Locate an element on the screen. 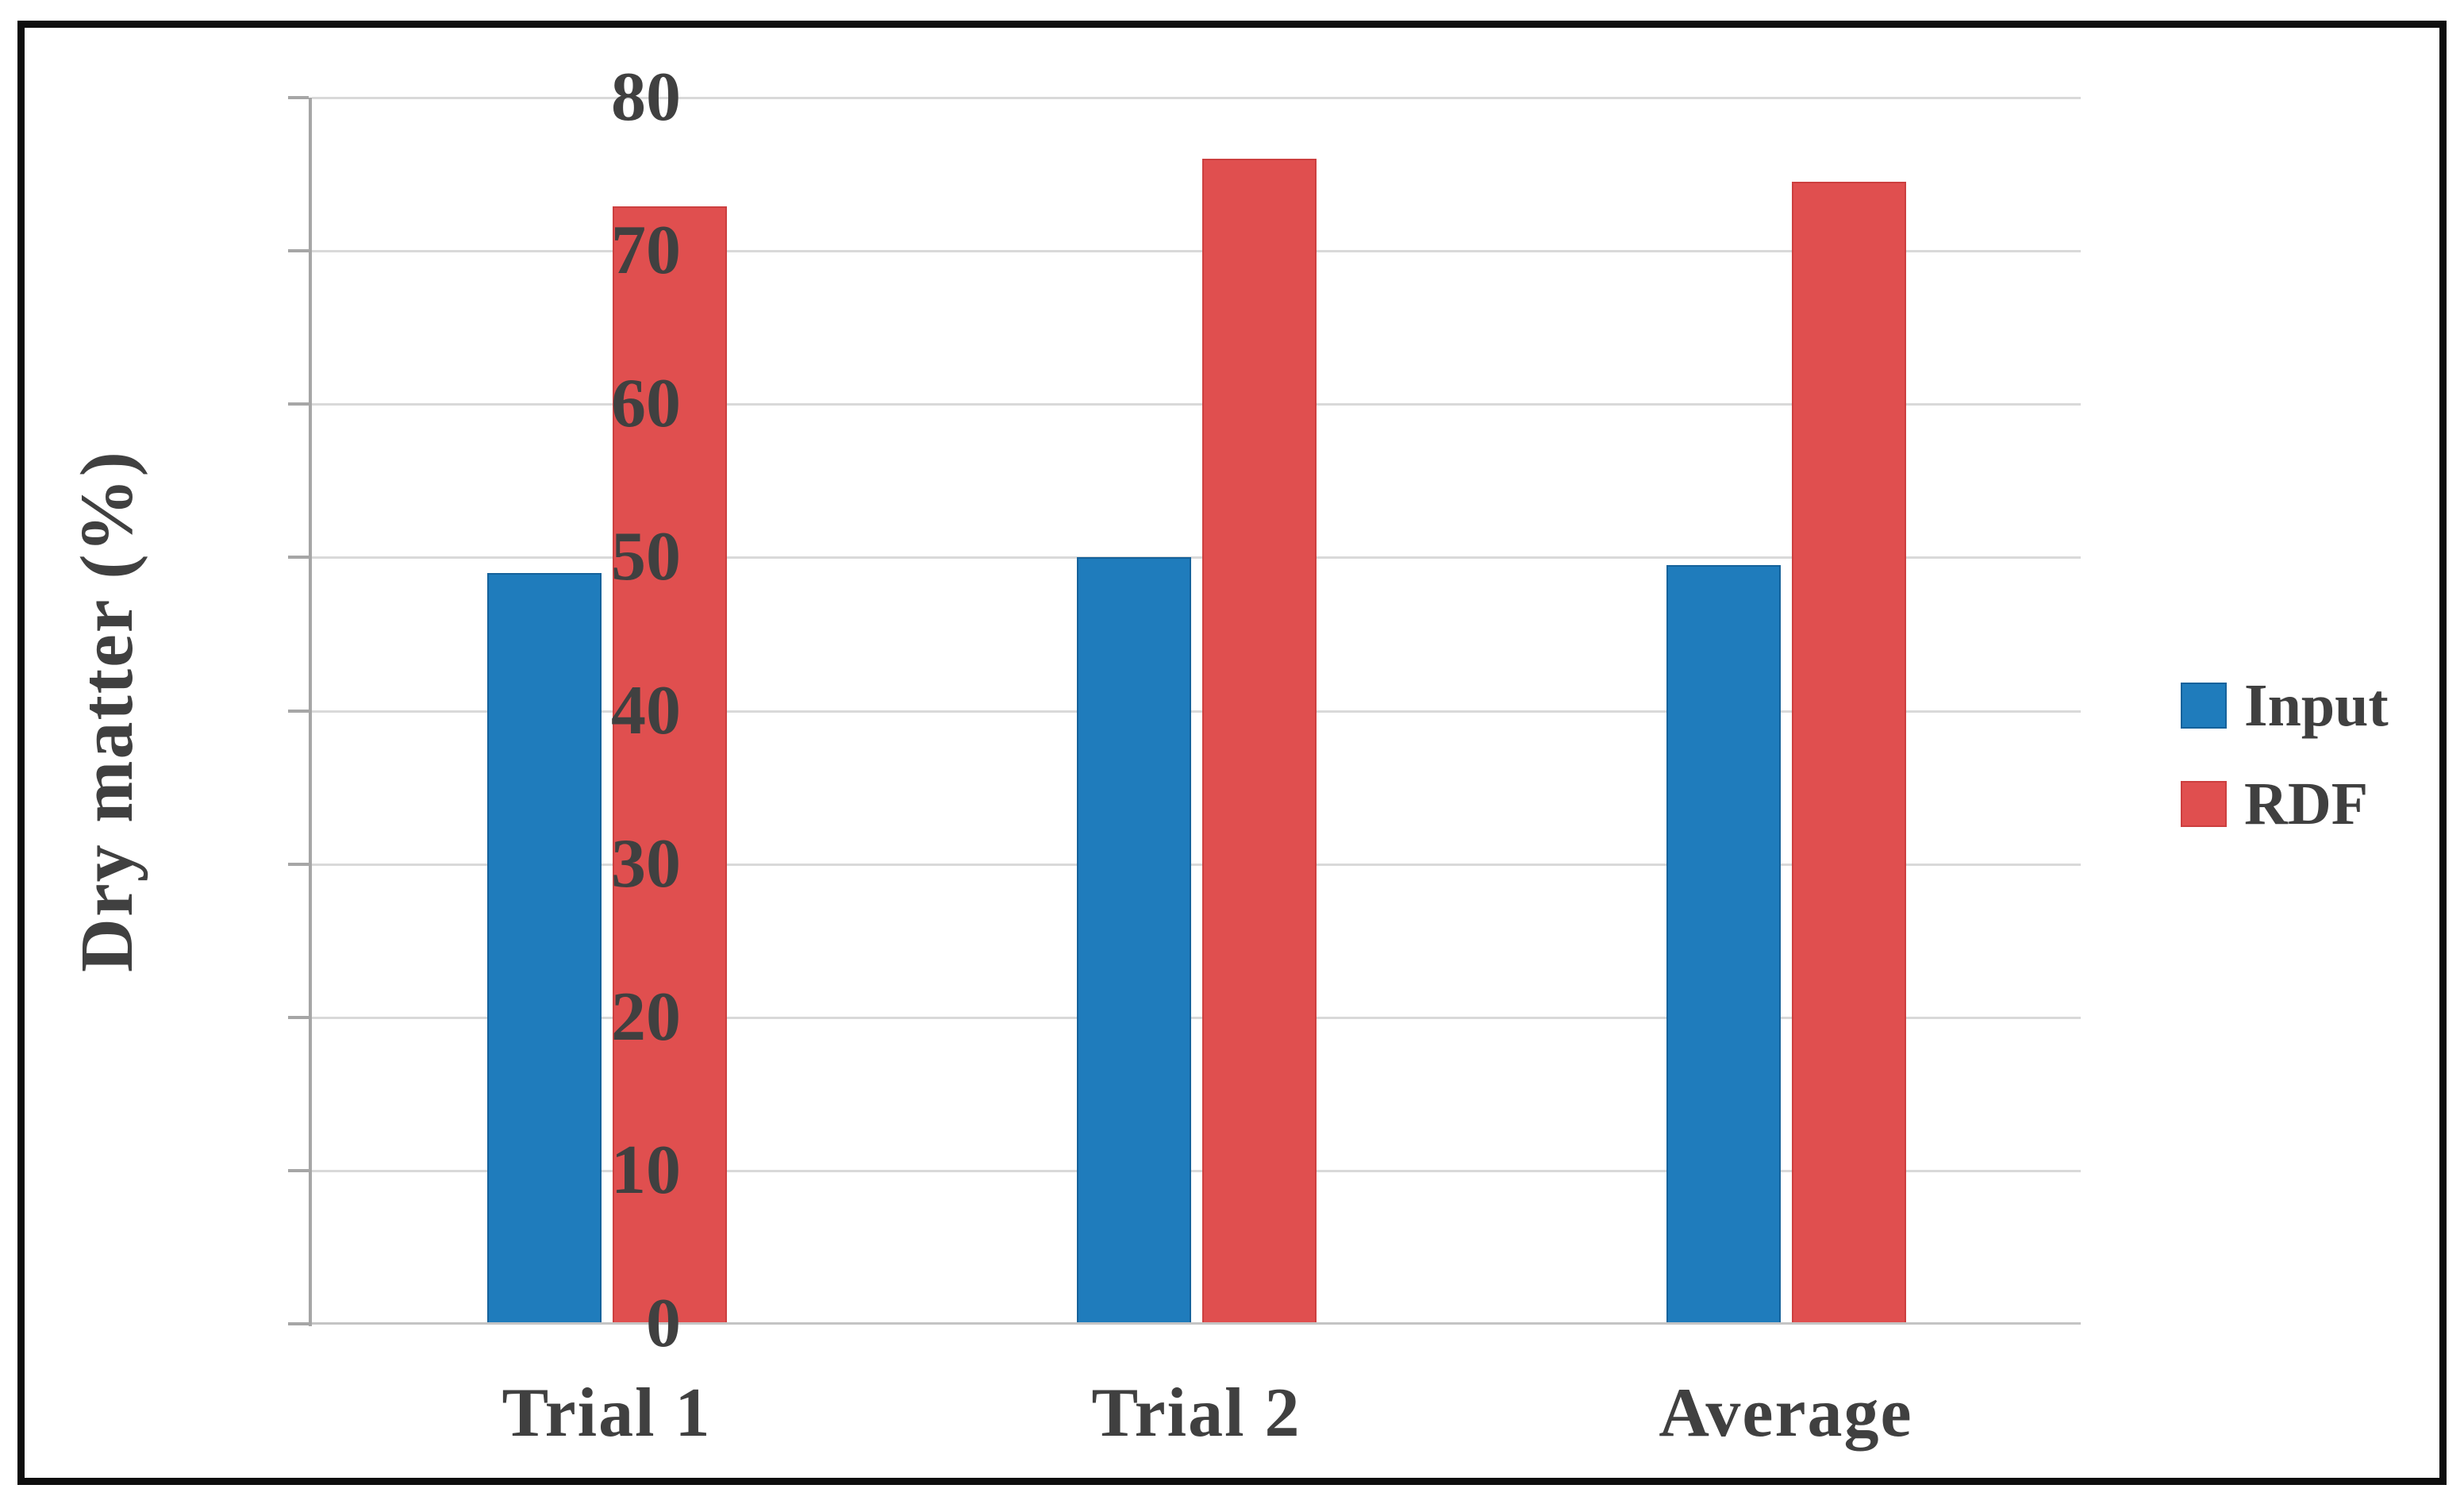 The image size is (2464, 1504). legend-swatch-input-icon is located at coordinates (2204, 706).